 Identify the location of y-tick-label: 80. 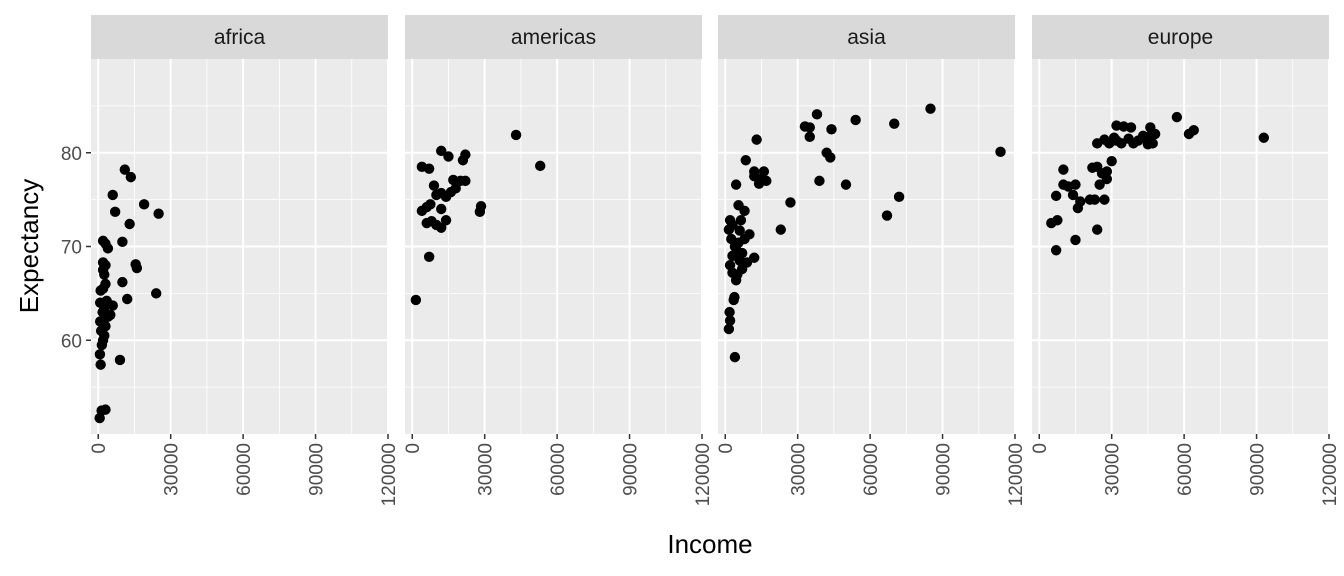
(71, 154).